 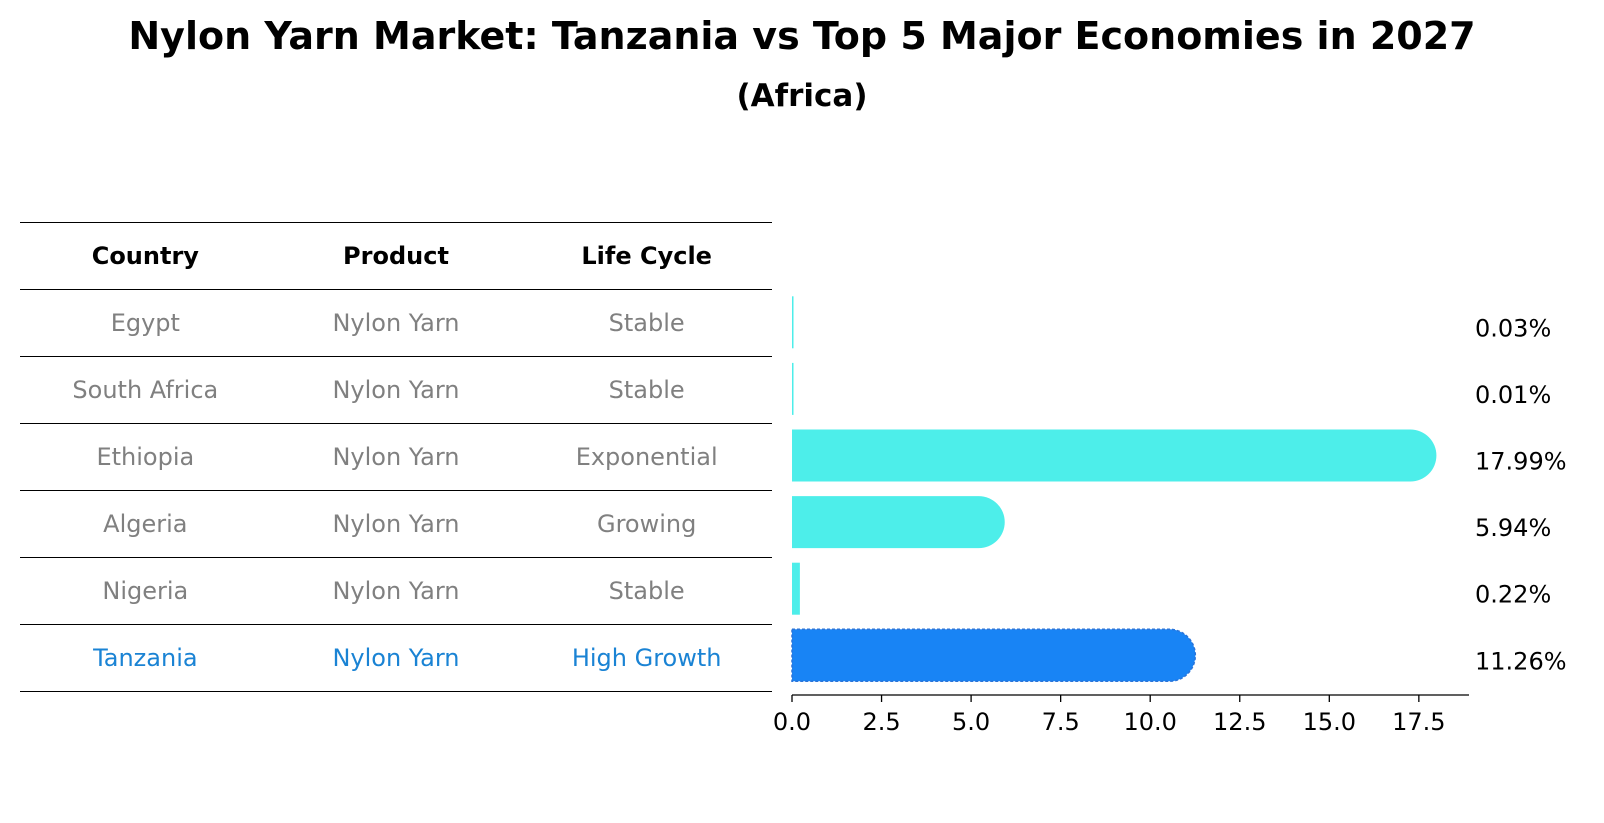 I want to click on cell-country: Algeria, so click(x=145, y=524).